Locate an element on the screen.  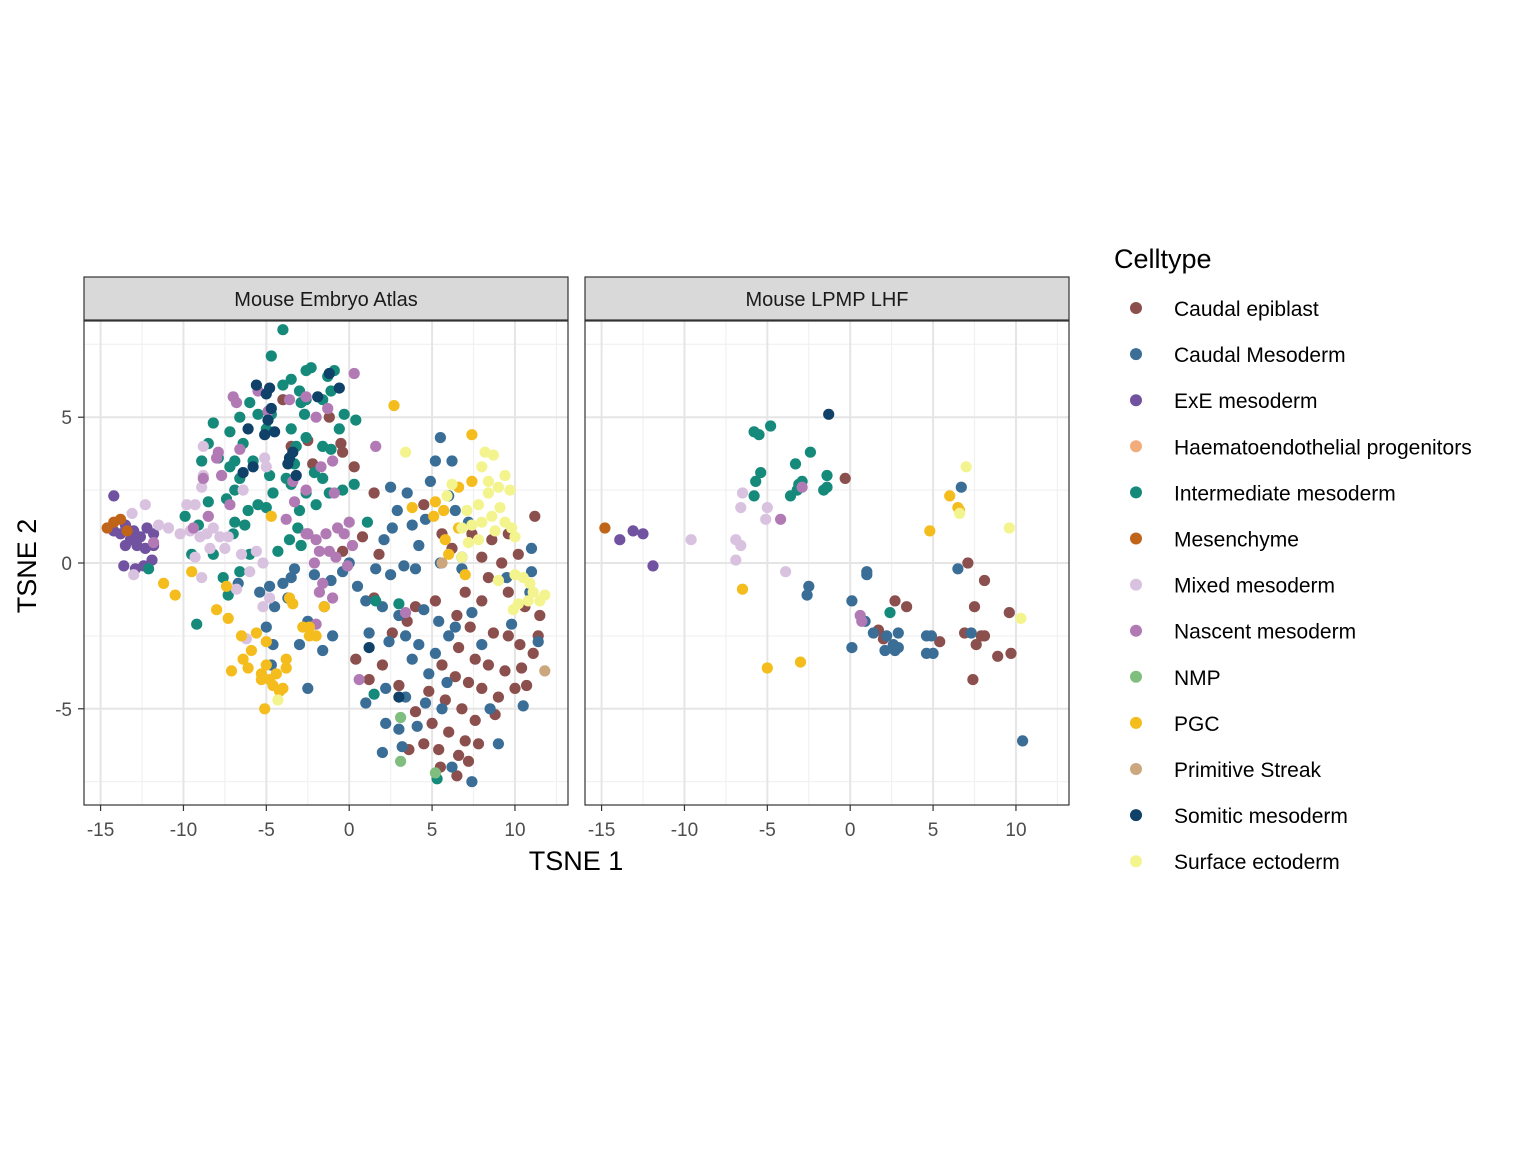
series-nmp is located at coordinates (418, 745).